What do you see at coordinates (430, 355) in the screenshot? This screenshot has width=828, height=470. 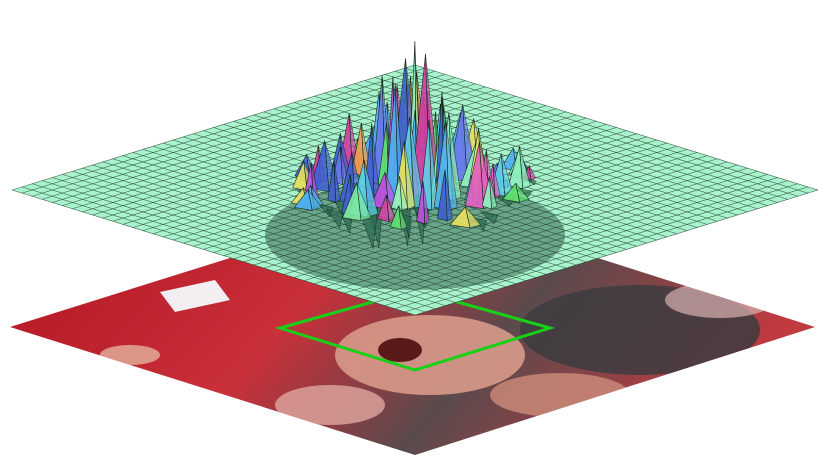 I see `image-face-region` at bounding box center [430, 355].